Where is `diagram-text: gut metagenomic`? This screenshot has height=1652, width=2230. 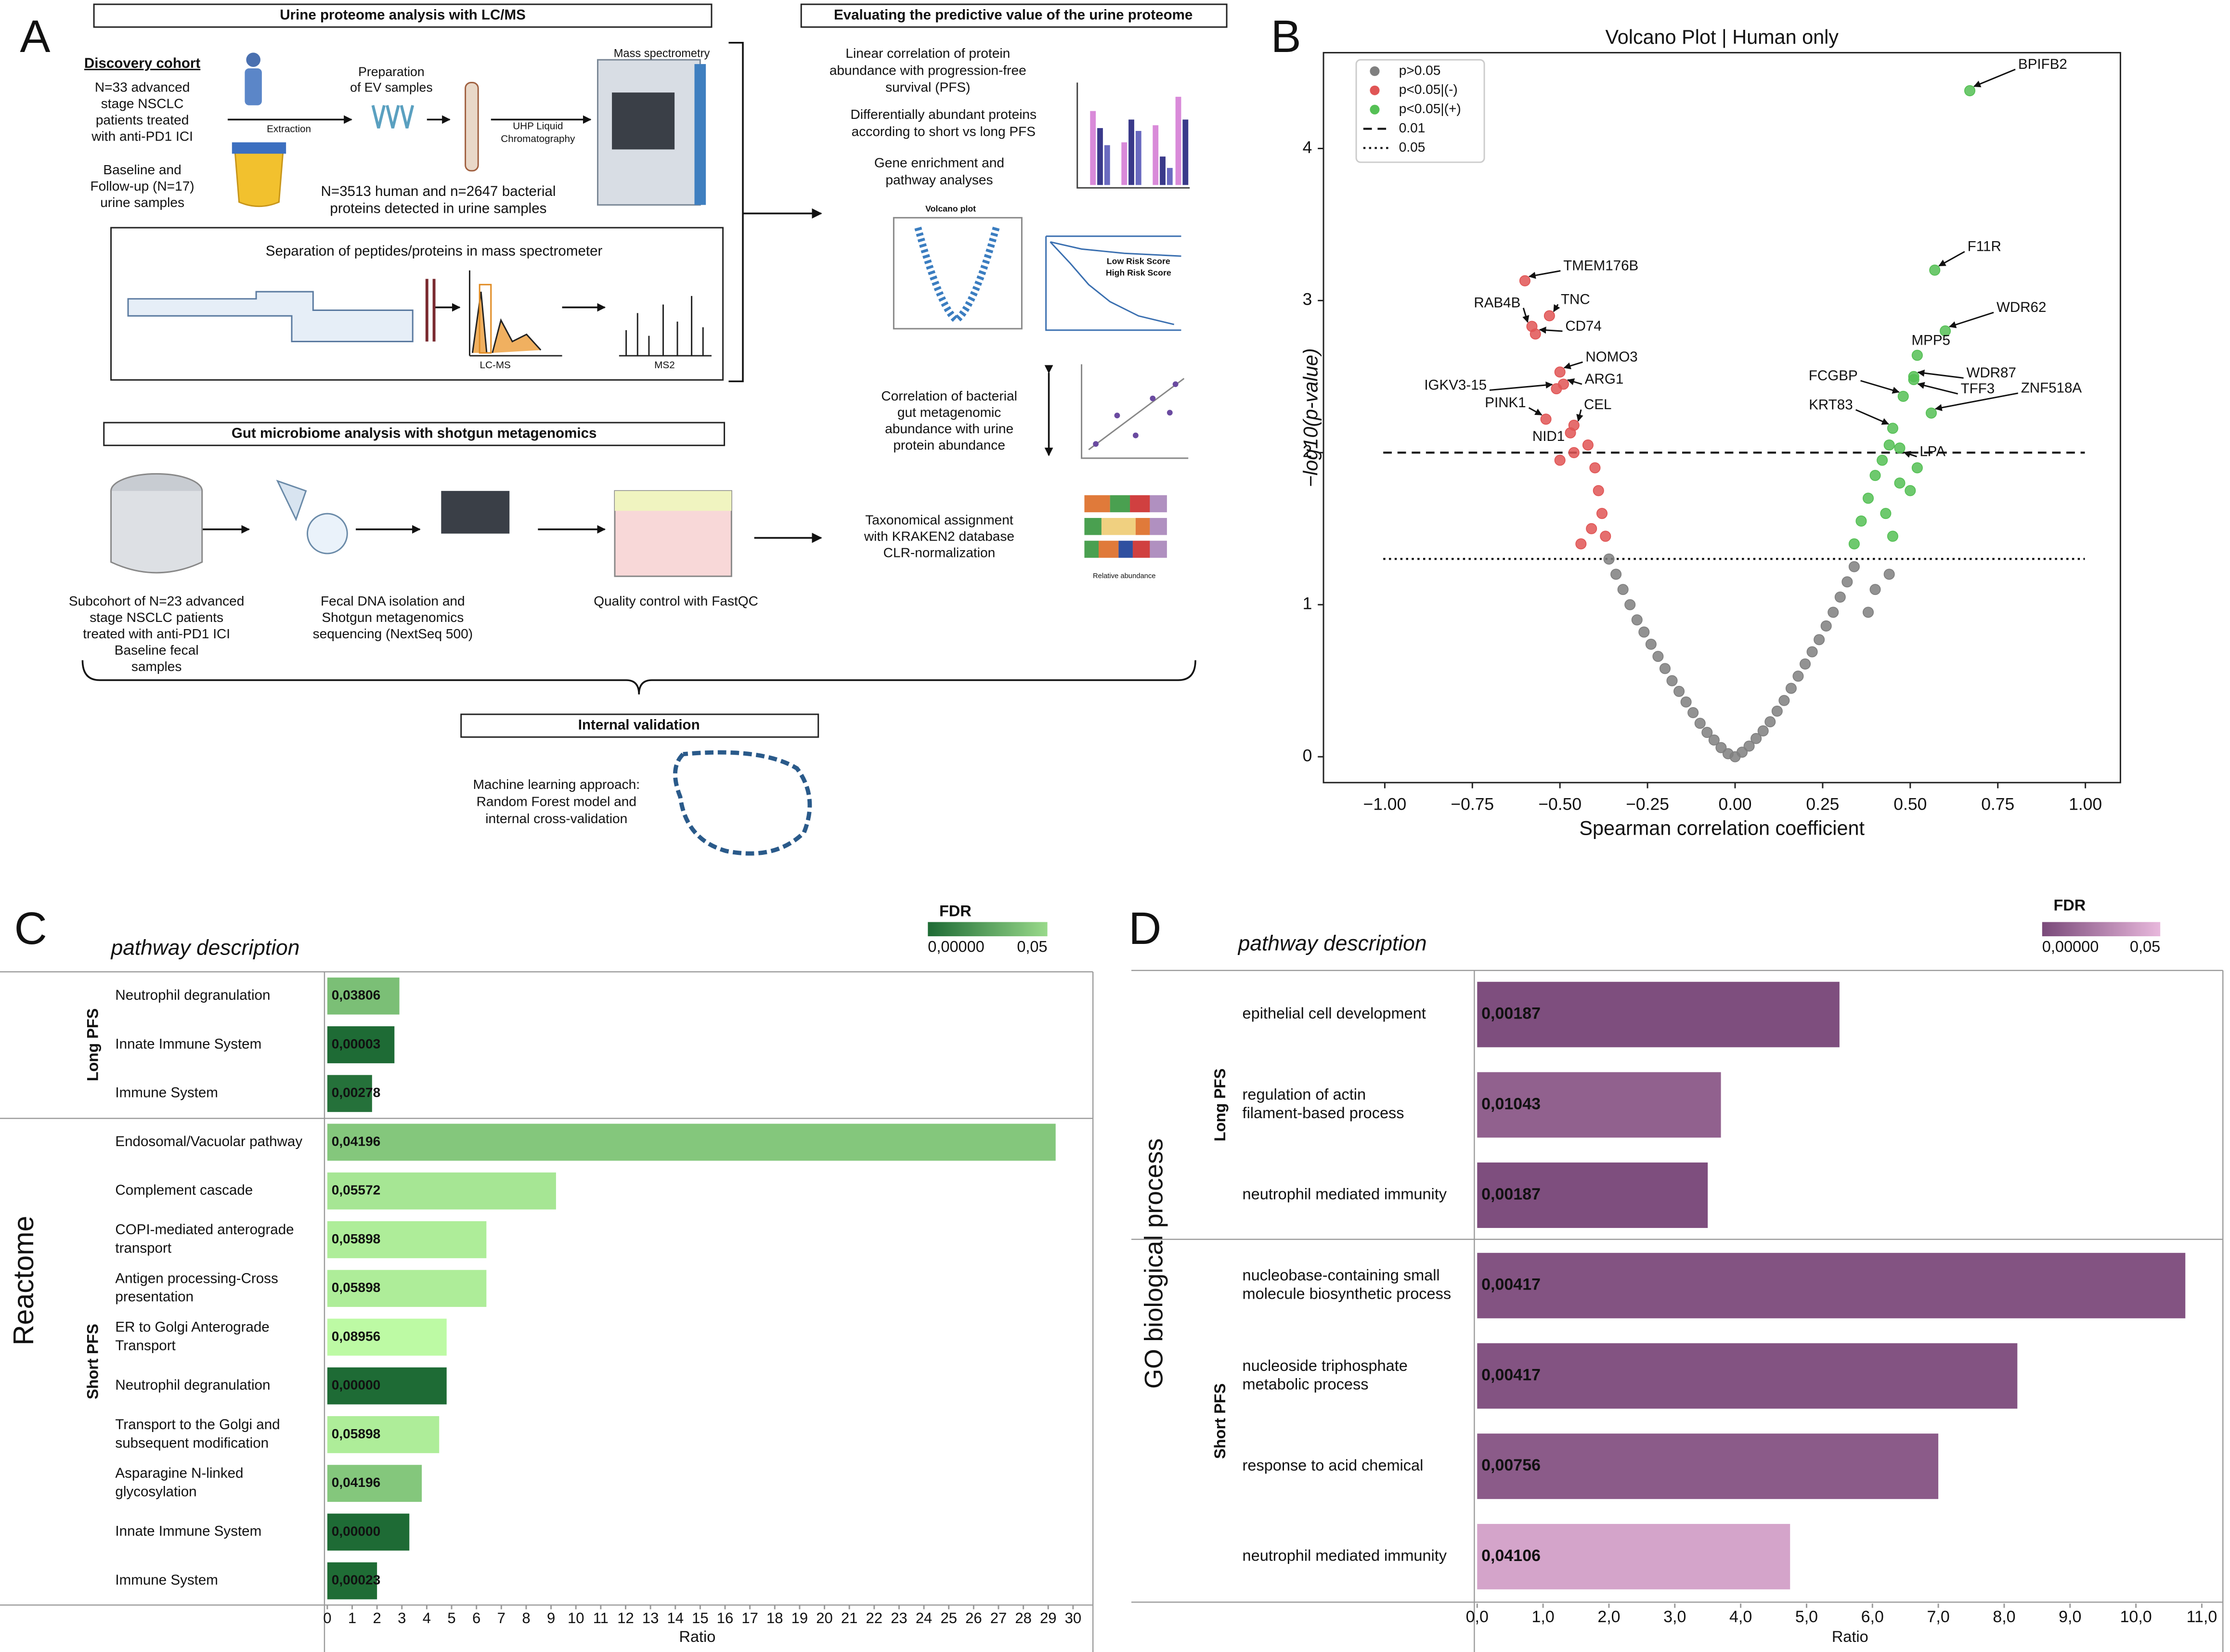
diagram-text: gut metagenomic is located at coordinates (949, 412).